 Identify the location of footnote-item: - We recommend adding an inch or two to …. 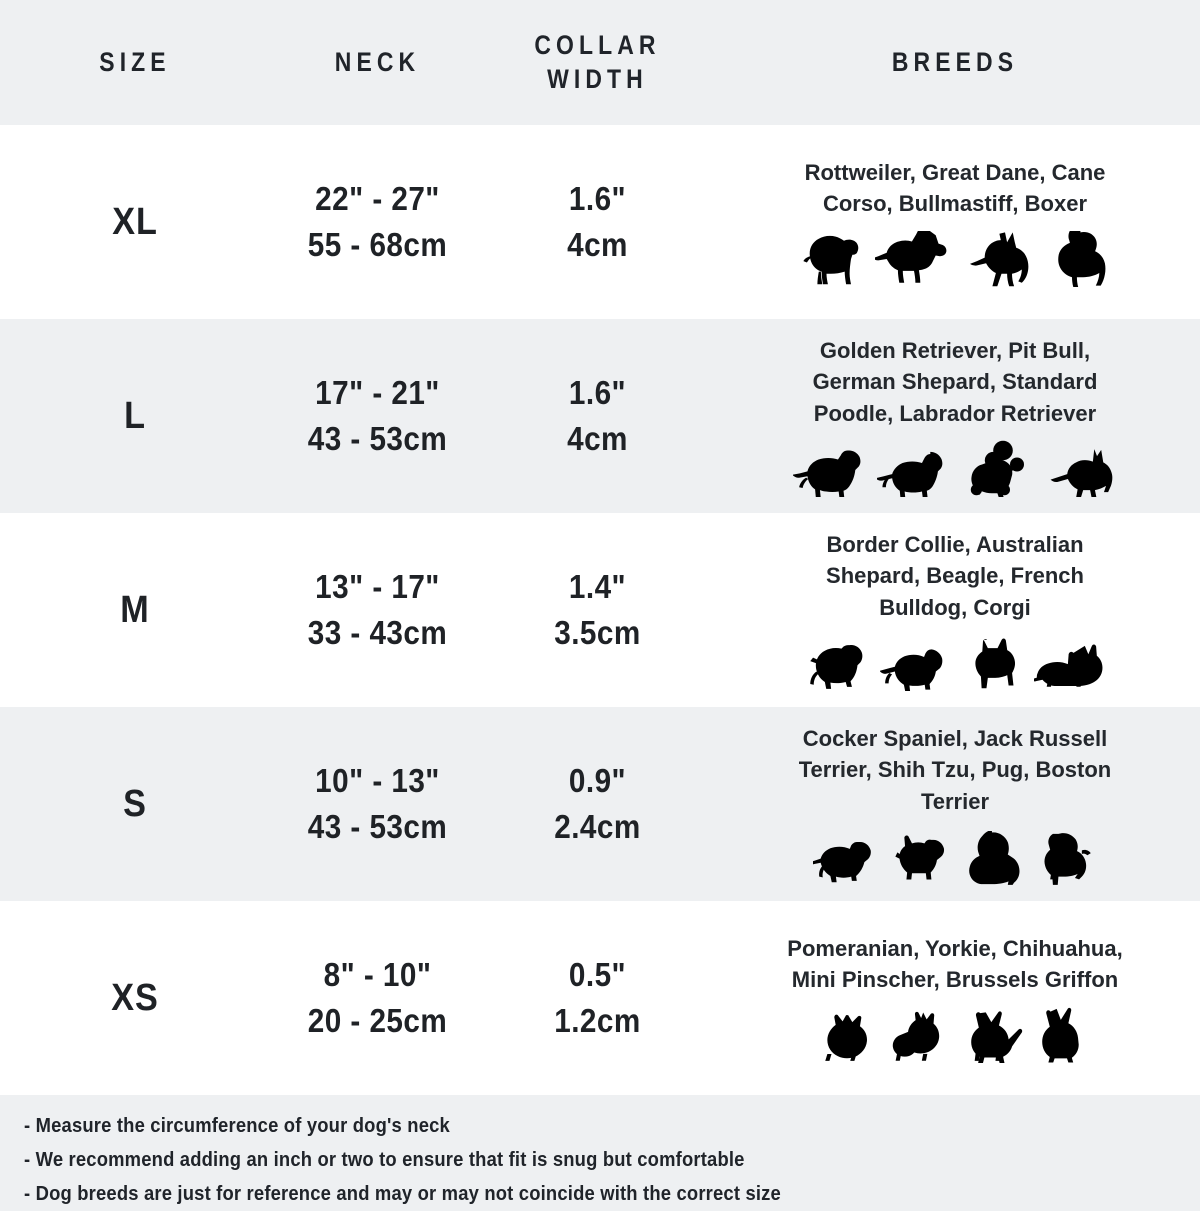
(384, 1160).